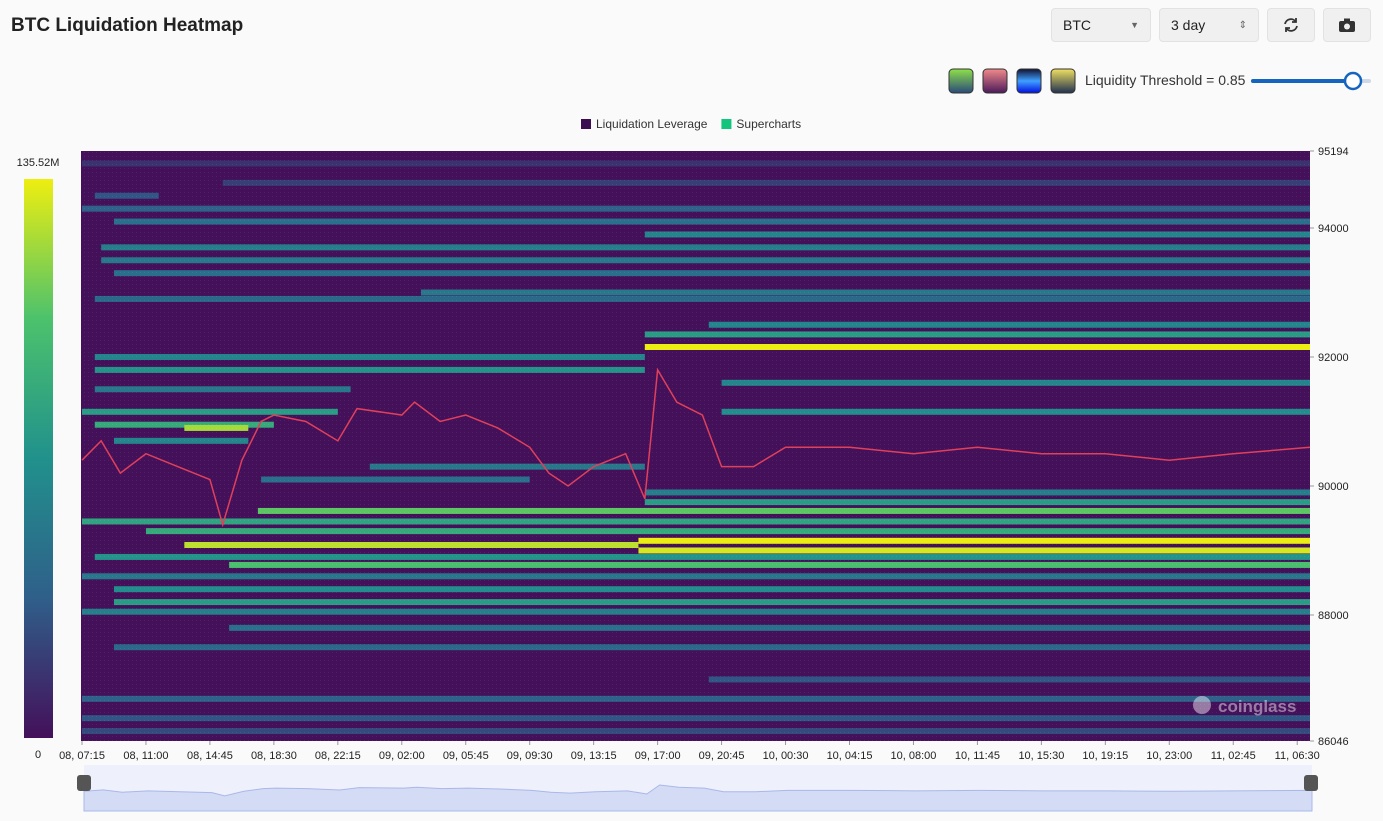  Describe the element at coordinates (530, 756) in the screenshot. I see `x-tick-label: 09, 09:30` at that location.